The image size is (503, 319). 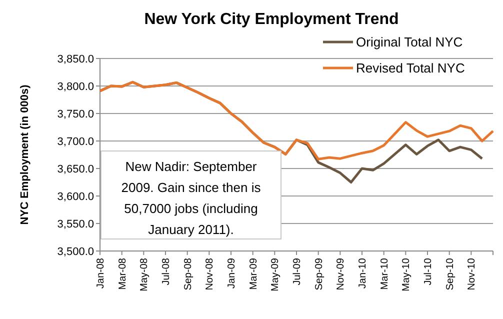 What do you see at coordinates (75, 142) in the screenshot?
I see `y-tick-label: 3,700.0` at bounding box center [75, 142].